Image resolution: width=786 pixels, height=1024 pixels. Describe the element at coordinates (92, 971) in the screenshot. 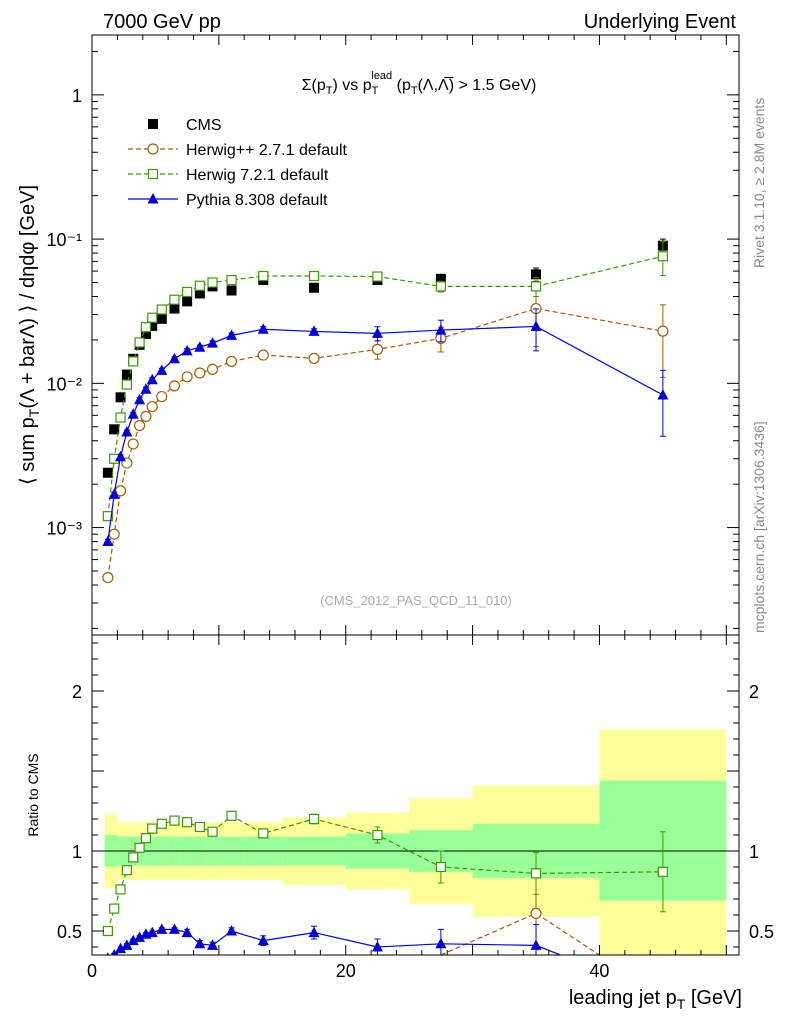

I see `x-tick-label: 0` at that location.